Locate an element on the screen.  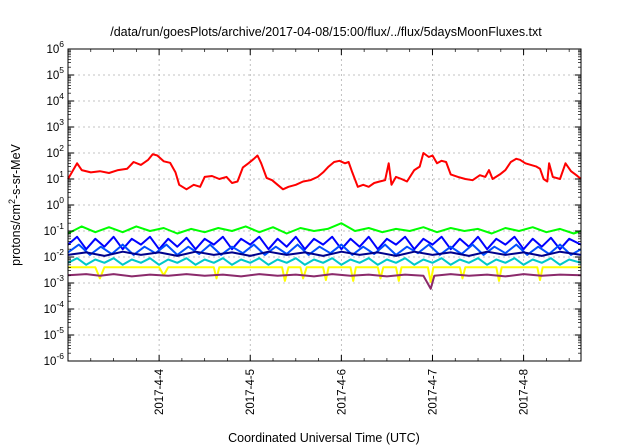
x-tick-labels: 2017-4-4 2017-4-5 2017-4-6 2017-4-7 2017-4-8 is located at coordinates (342, 391).